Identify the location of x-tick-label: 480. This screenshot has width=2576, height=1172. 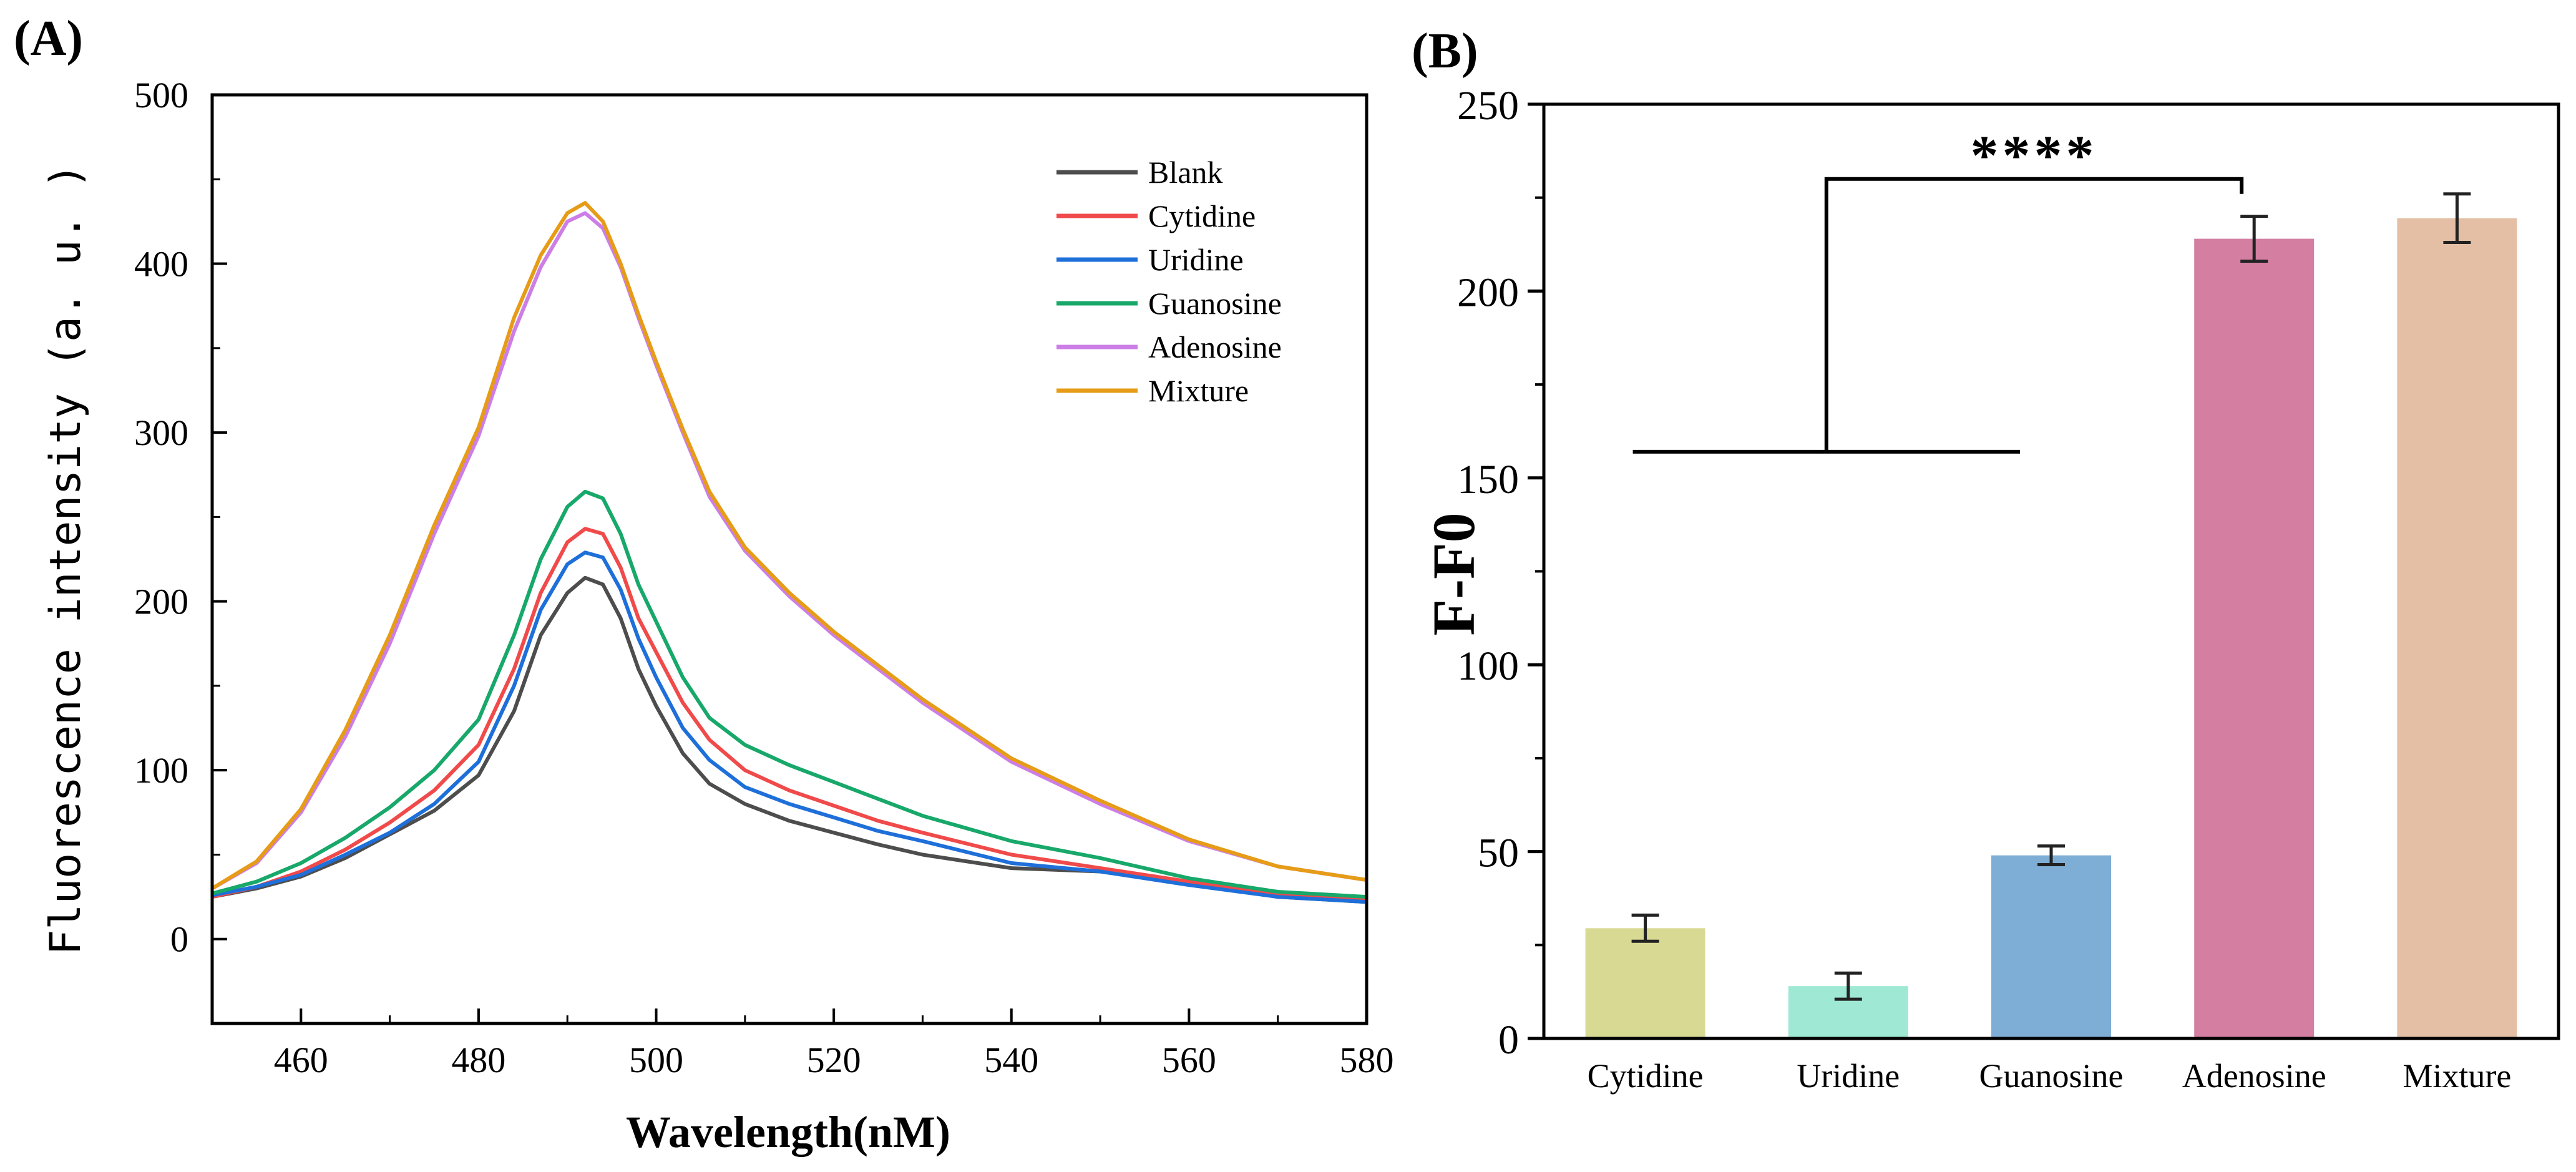
(478, 1060).